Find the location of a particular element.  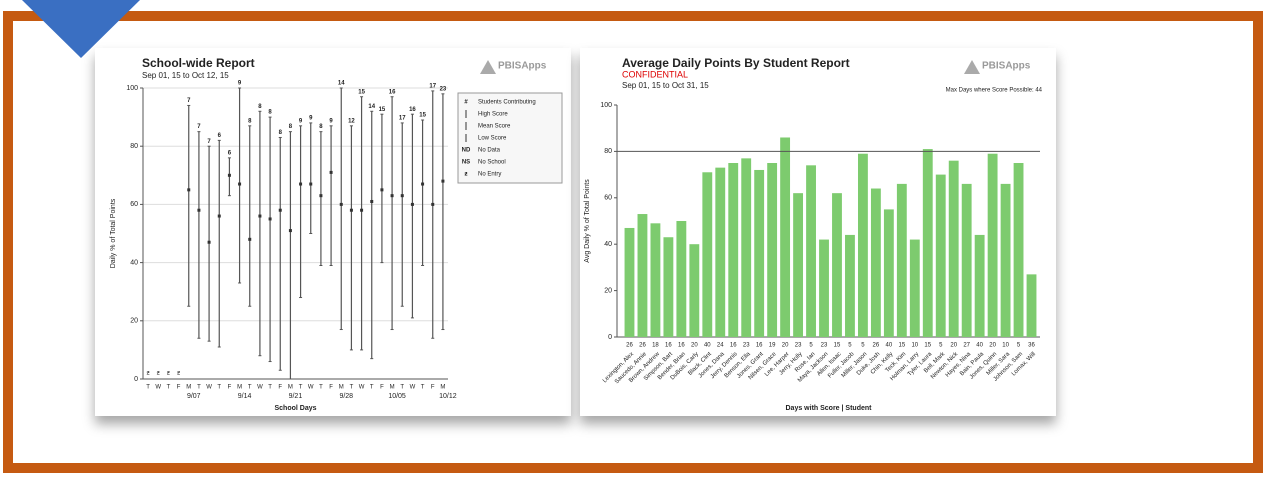

legend-symbol: ND is located at coordinates (466, 151).